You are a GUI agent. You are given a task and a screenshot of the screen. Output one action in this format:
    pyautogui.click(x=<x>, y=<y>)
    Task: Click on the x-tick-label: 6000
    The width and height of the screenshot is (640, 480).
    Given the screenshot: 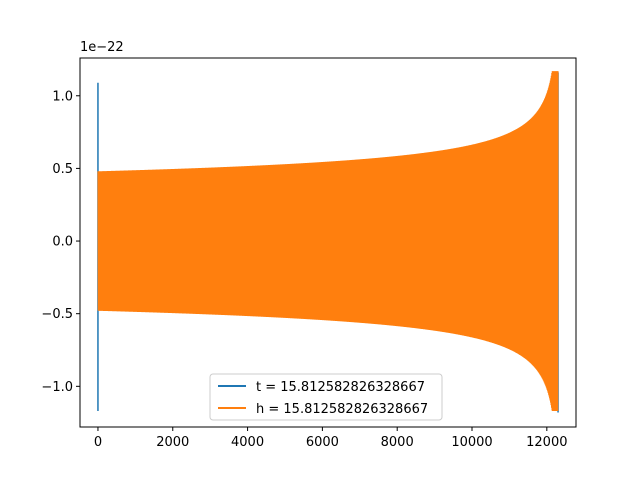 What is the action you would take?
    pyautogui.click(x=322, y=442)
    